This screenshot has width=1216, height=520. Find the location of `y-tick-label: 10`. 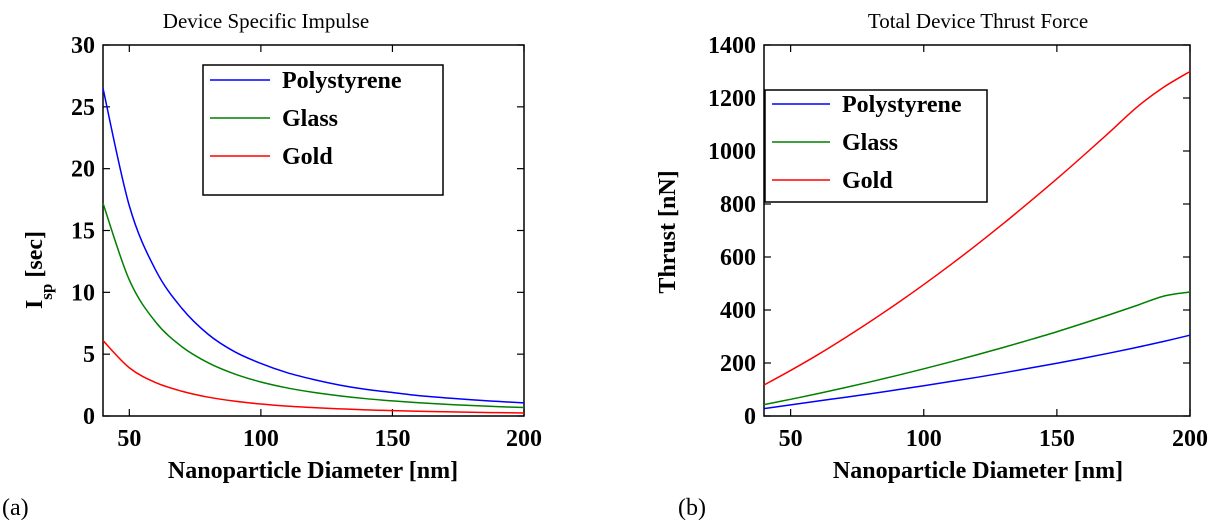

y-tick-label: 10 is located at coordinates (83, 293).